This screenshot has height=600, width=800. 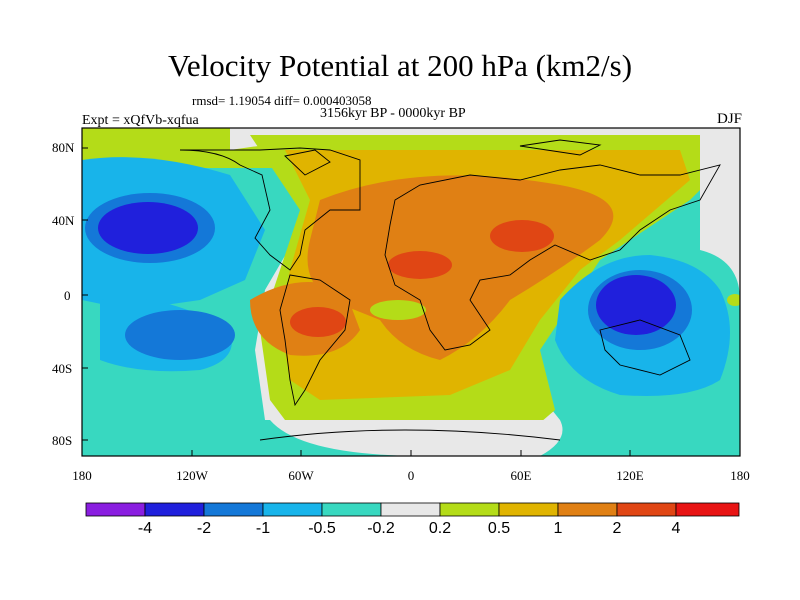 I want to click on lon-label: 60E, so click(x=521, y=475).